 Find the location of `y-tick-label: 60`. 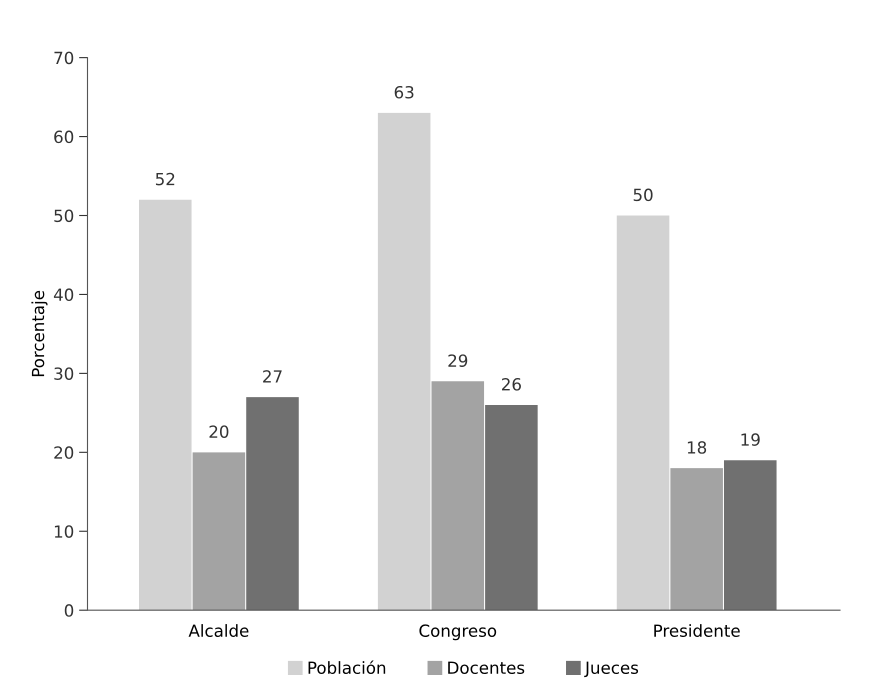

y-tick-label: 60 is located at coordinates (64, 137).